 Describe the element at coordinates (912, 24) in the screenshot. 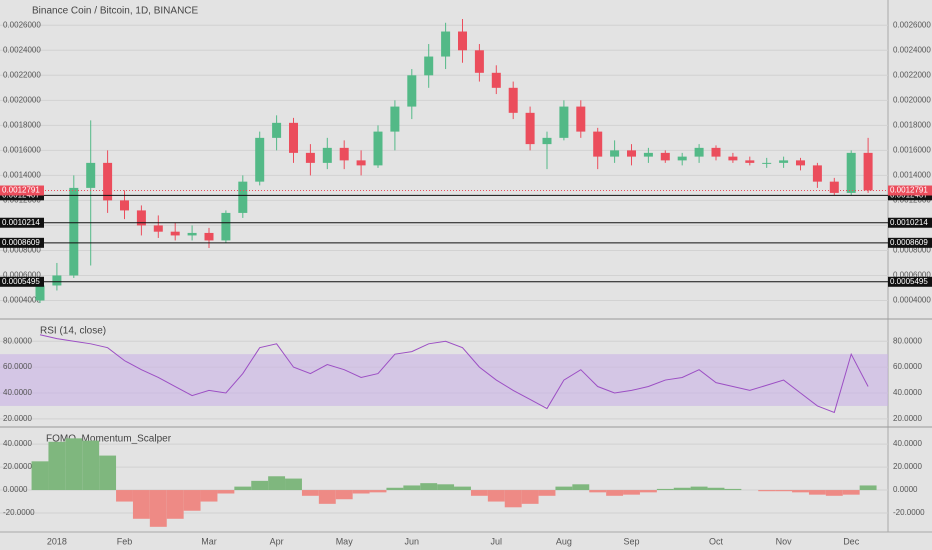

I see `y-tick-label: 0.0026000` at that location.